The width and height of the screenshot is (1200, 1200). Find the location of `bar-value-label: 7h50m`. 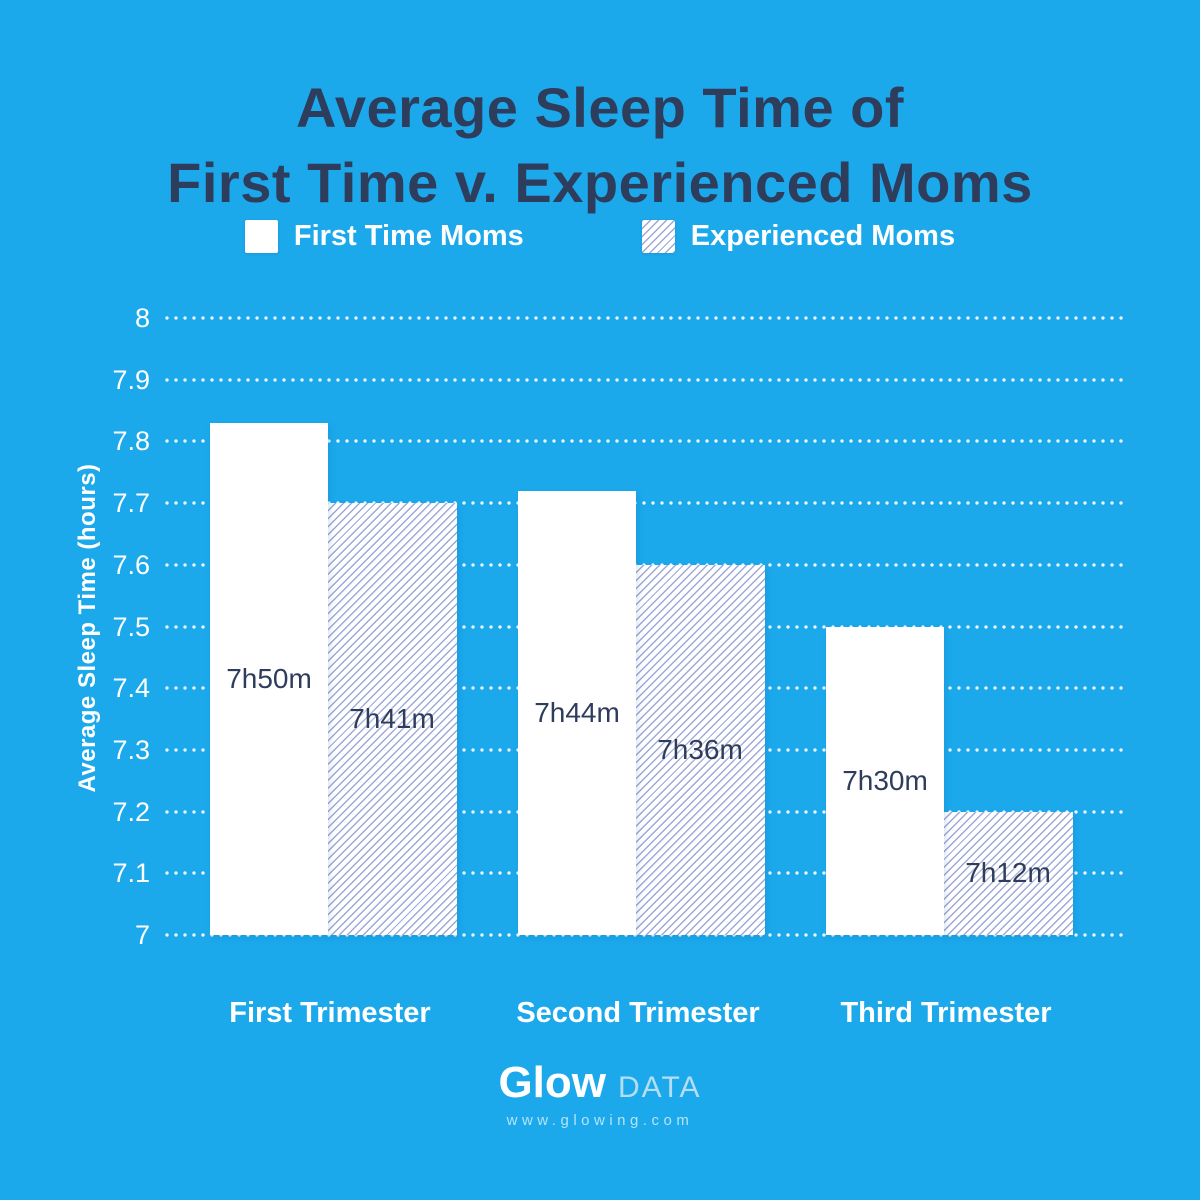

bar-value-label: 7h50m is located at coordinates (269, 678).